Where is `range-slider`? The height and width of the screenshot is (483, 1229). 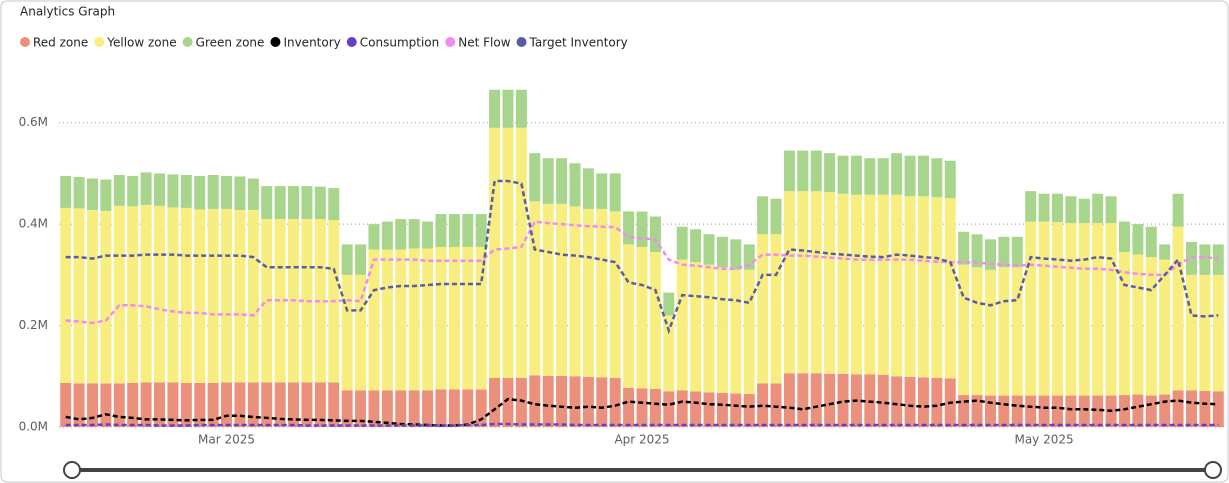
range-slider is located at coordinates (642, 470).